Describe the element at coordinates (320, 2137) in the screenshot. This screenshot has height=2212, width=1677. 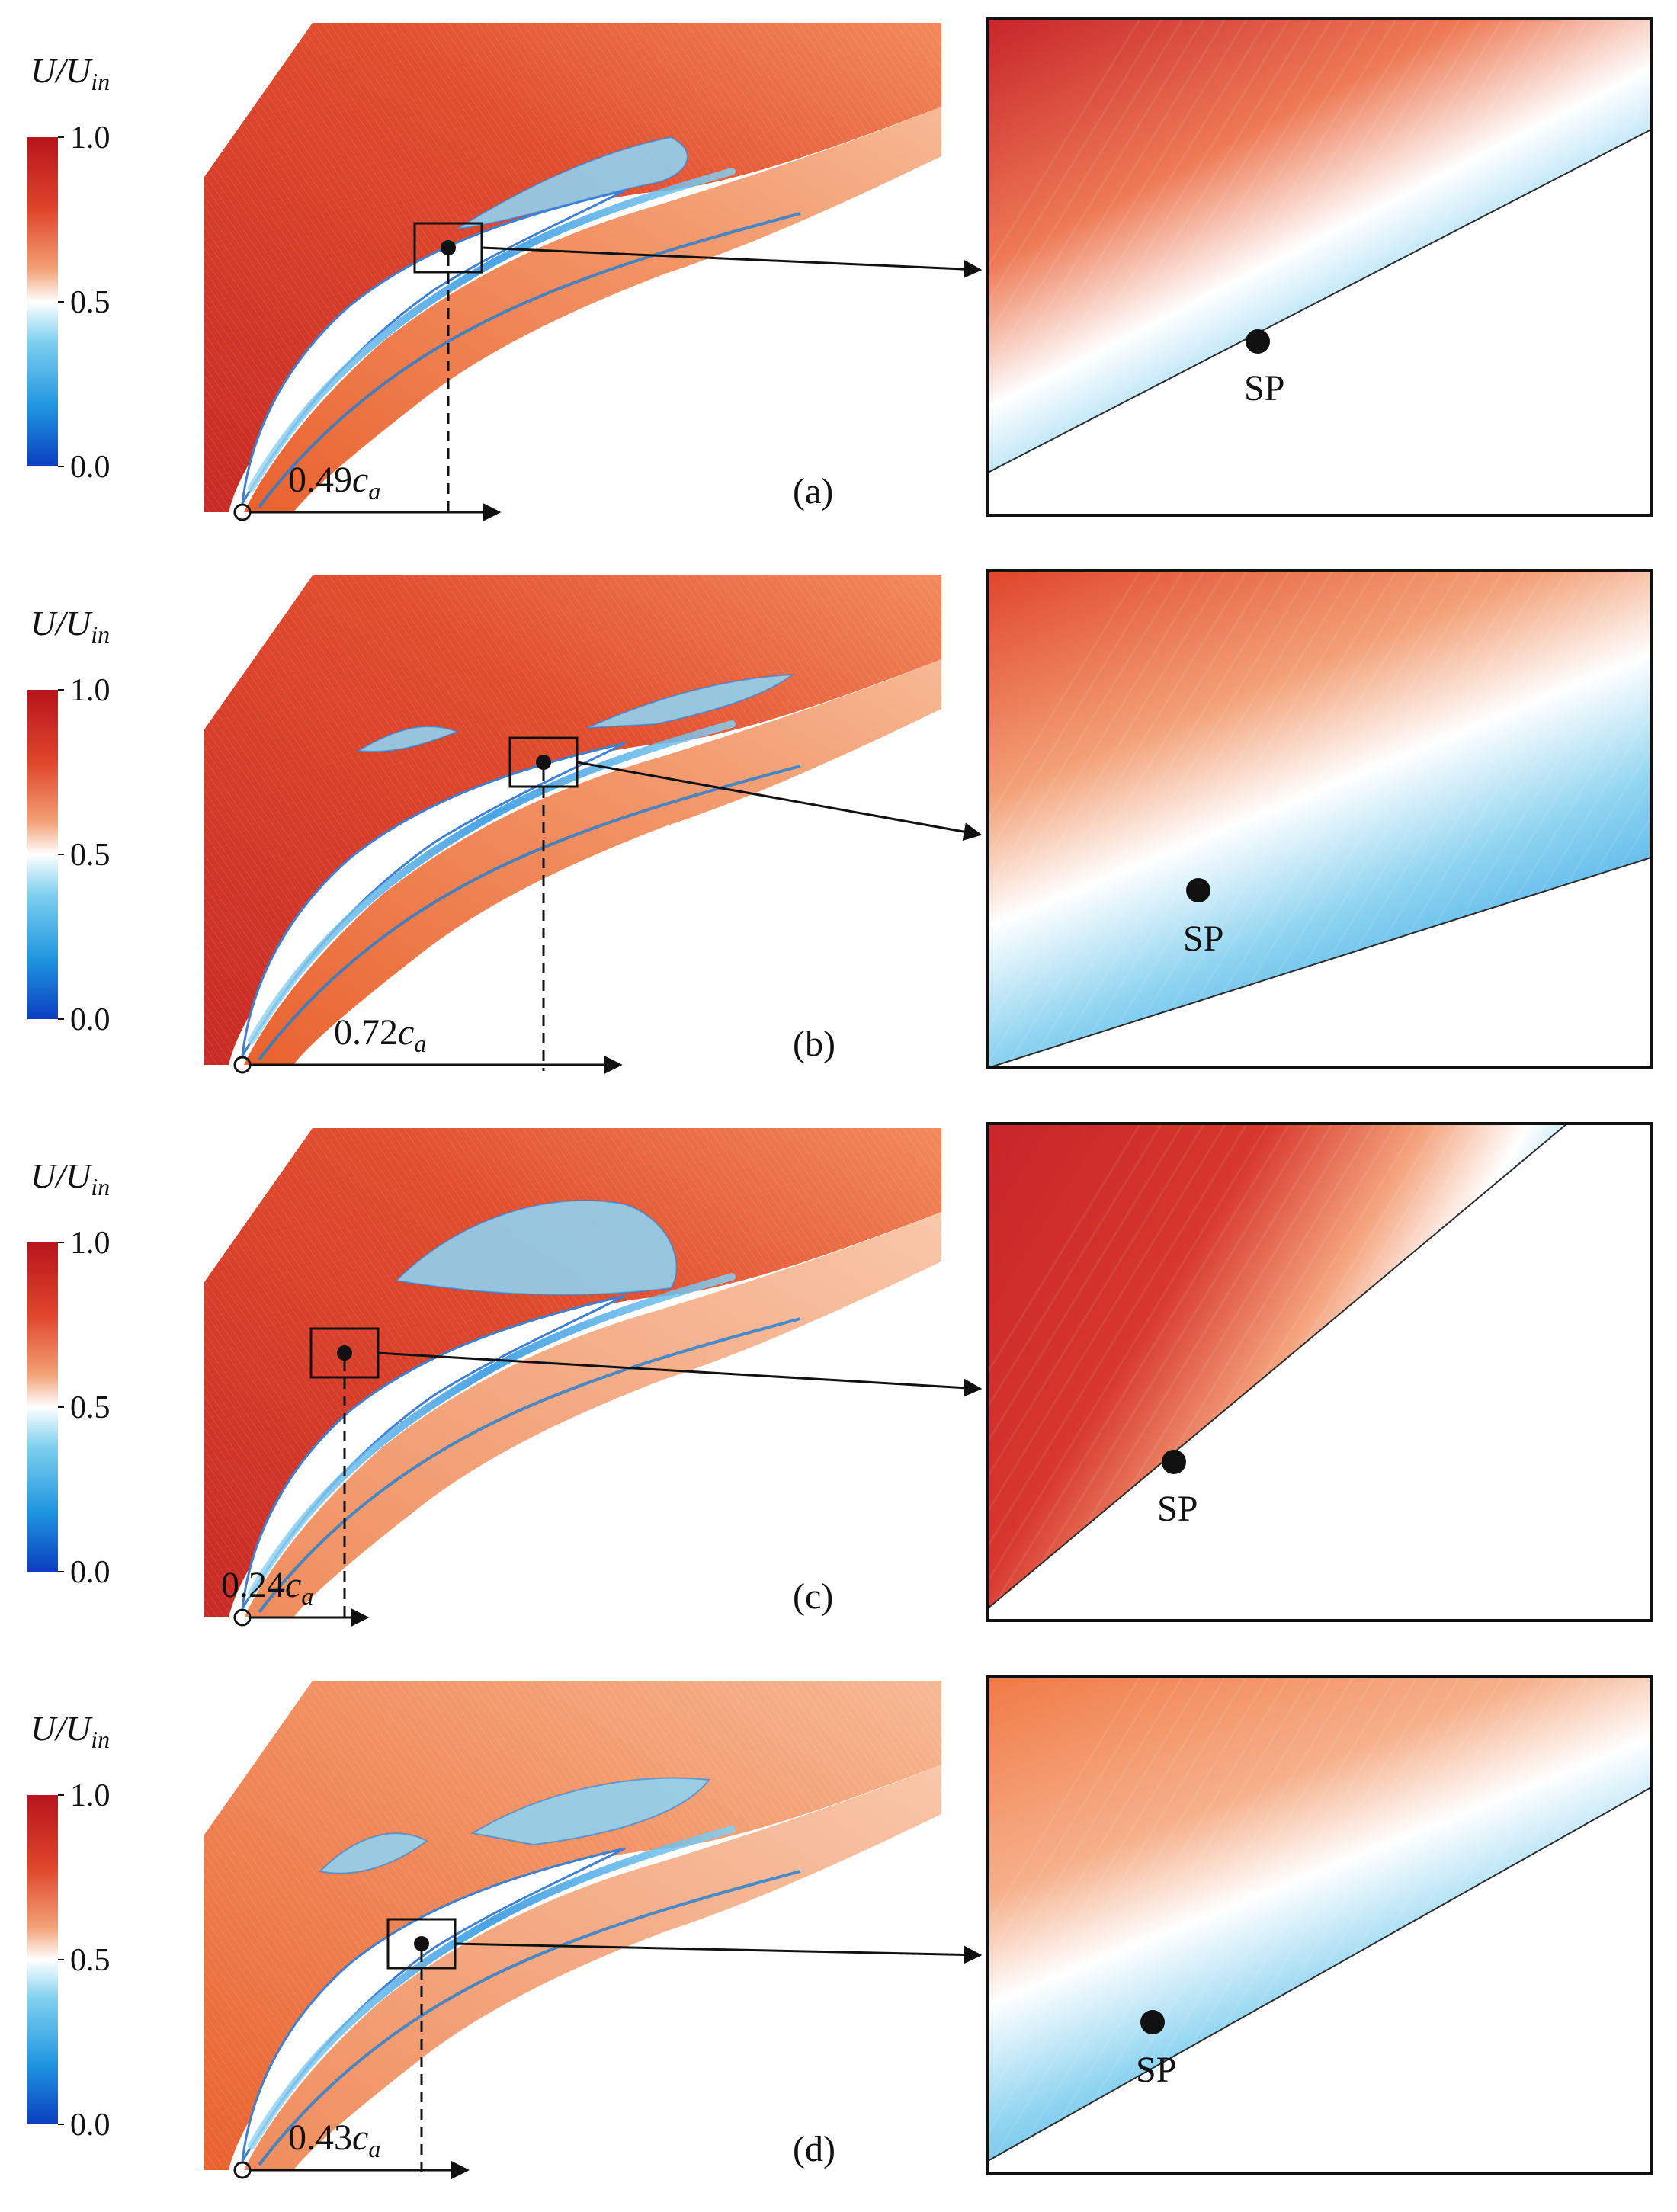
I see `distance-value: 0.43` at that location.